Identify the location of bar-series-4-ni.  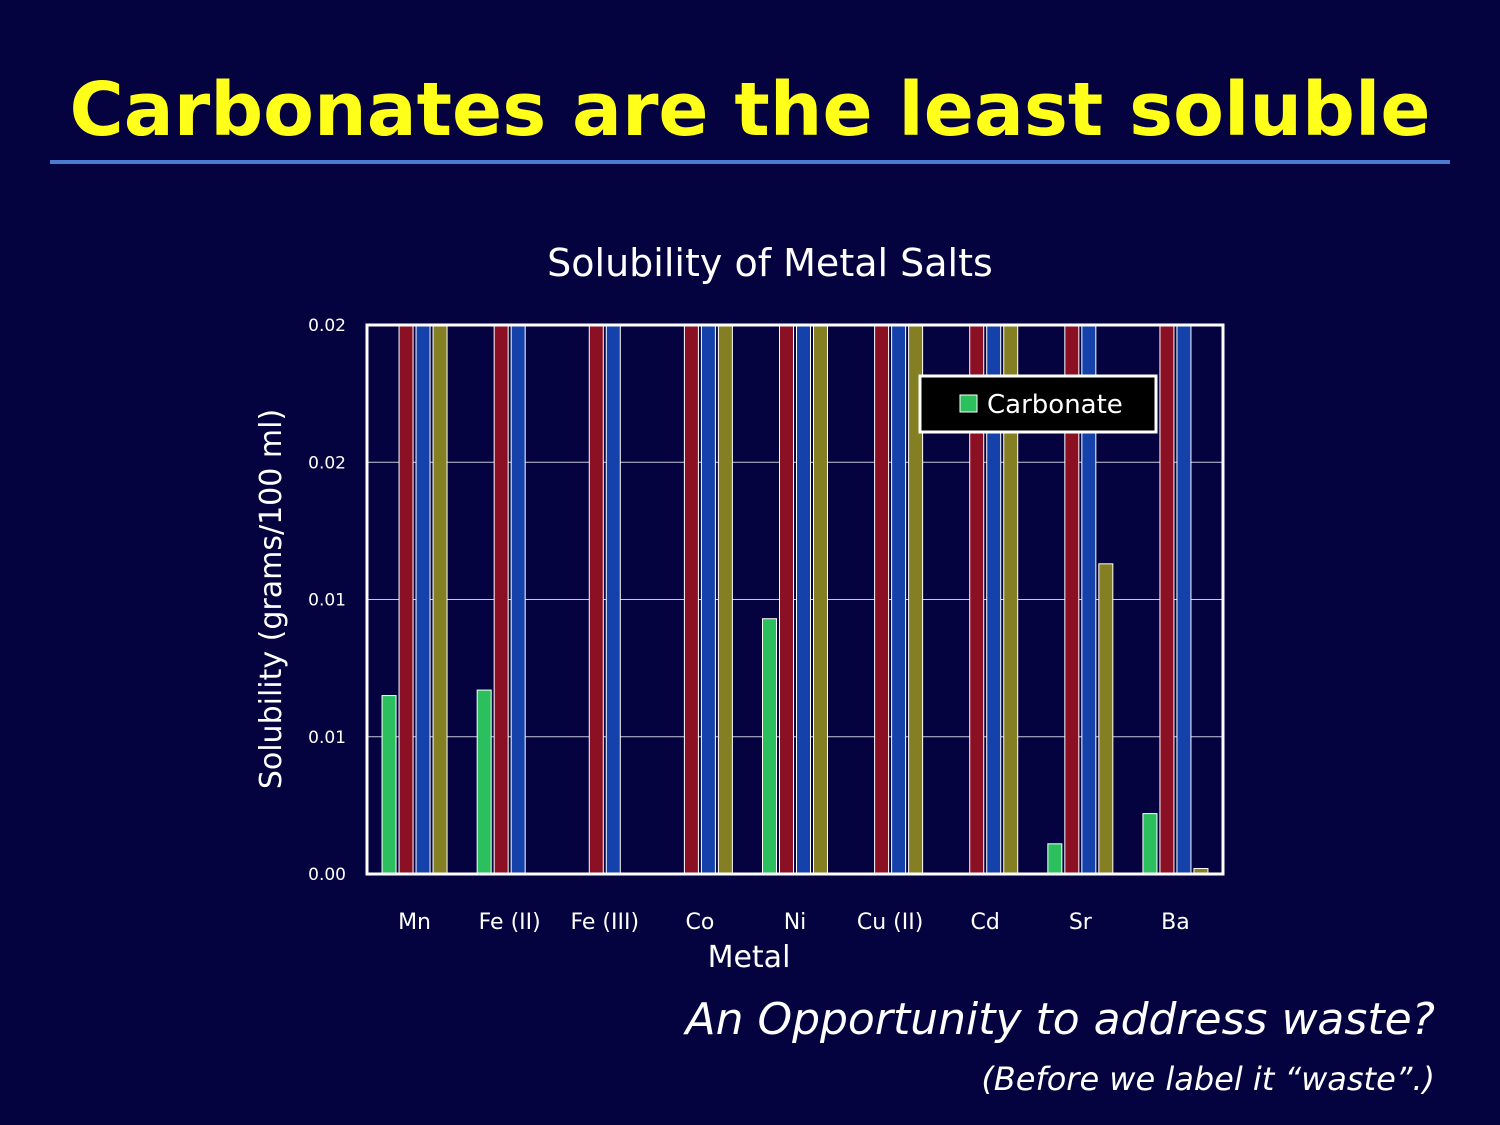
(820, 599).